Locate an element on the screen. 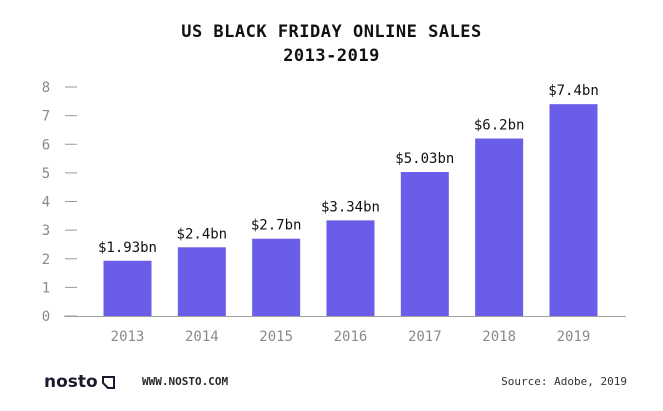 The image size is (663, 411). x-tick-label: 2013 is located at coordinates (128, 337).